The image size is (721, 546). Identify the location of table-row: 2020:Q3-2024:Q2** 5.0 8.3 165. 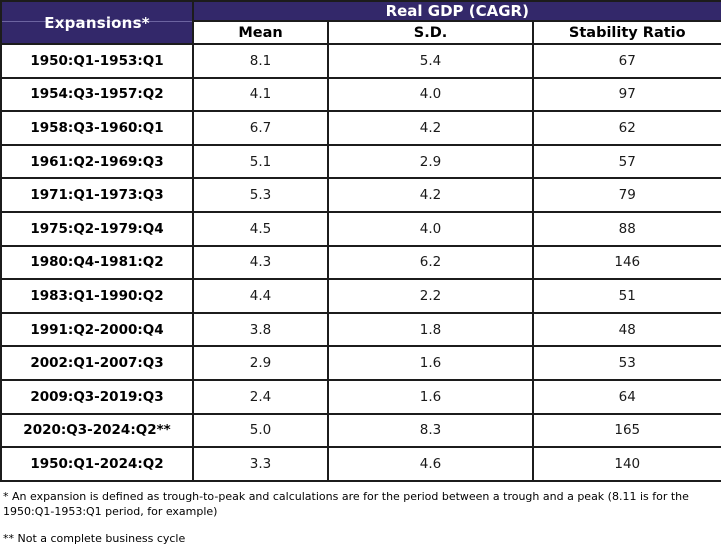
(360, 430).